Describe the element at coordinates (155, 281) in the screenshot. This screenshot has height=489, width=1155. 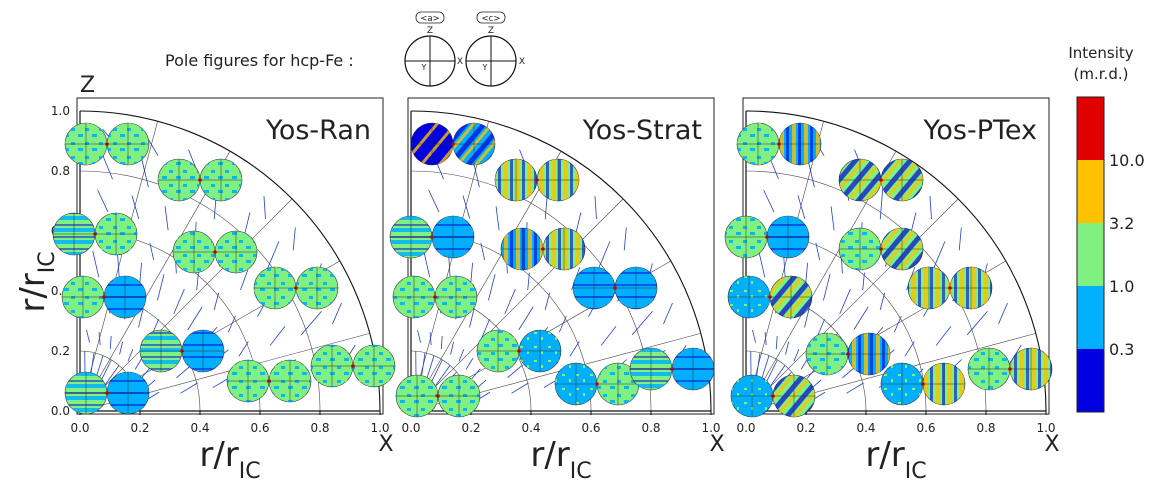
I see `grid-radial` at that location.